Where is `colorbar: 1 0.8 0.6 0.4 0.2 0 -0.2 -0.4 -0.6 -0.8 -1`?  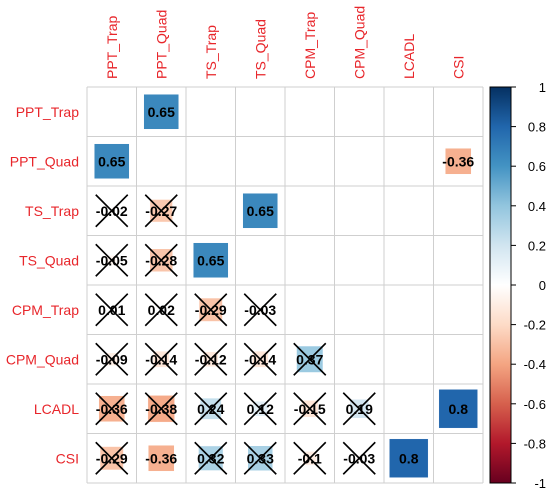
colorbar: 1 0.8 0.6 0.4 0.2 0 -0.2 -0.4 -0.6 -0.8 -1 is located at coordinates (517, 285).